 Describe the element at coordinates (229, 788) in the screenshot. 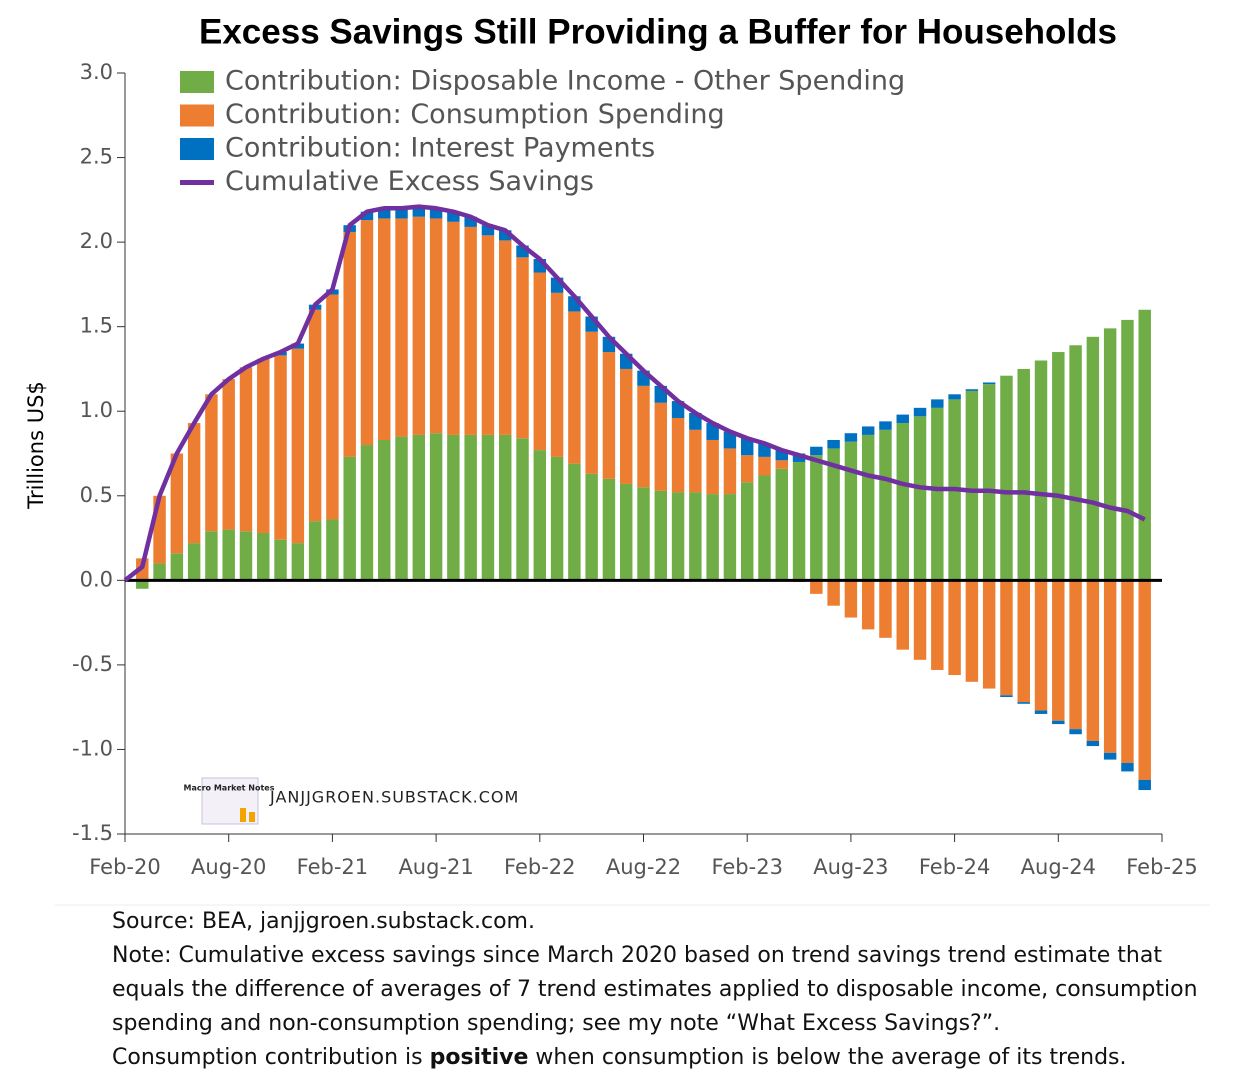

I see `logo-text: Macro Market Notes` at that location.